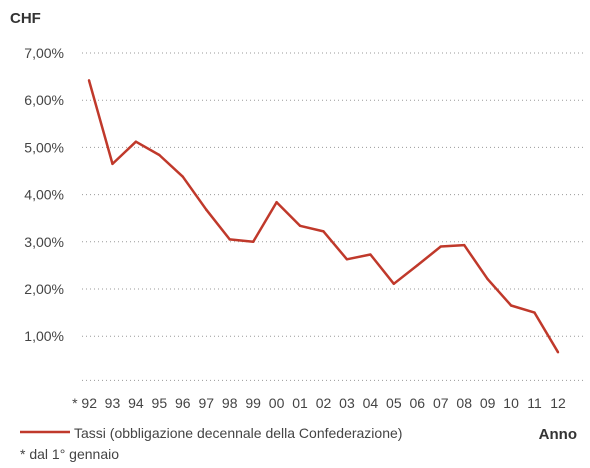  What do you see at coordinates (558, 403) in the screenshot?
I see `x-tick-label: 12` at bounding box center [558, 403].